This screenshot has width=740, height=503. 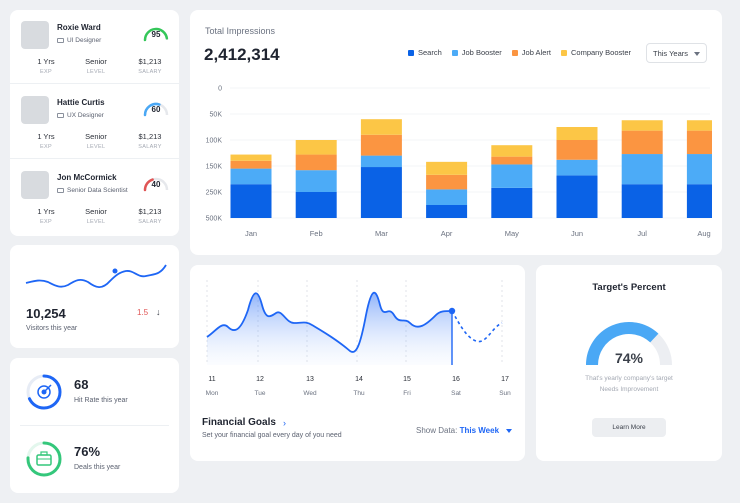 I want to click on day-number: 16, so click(x=456, y=379).